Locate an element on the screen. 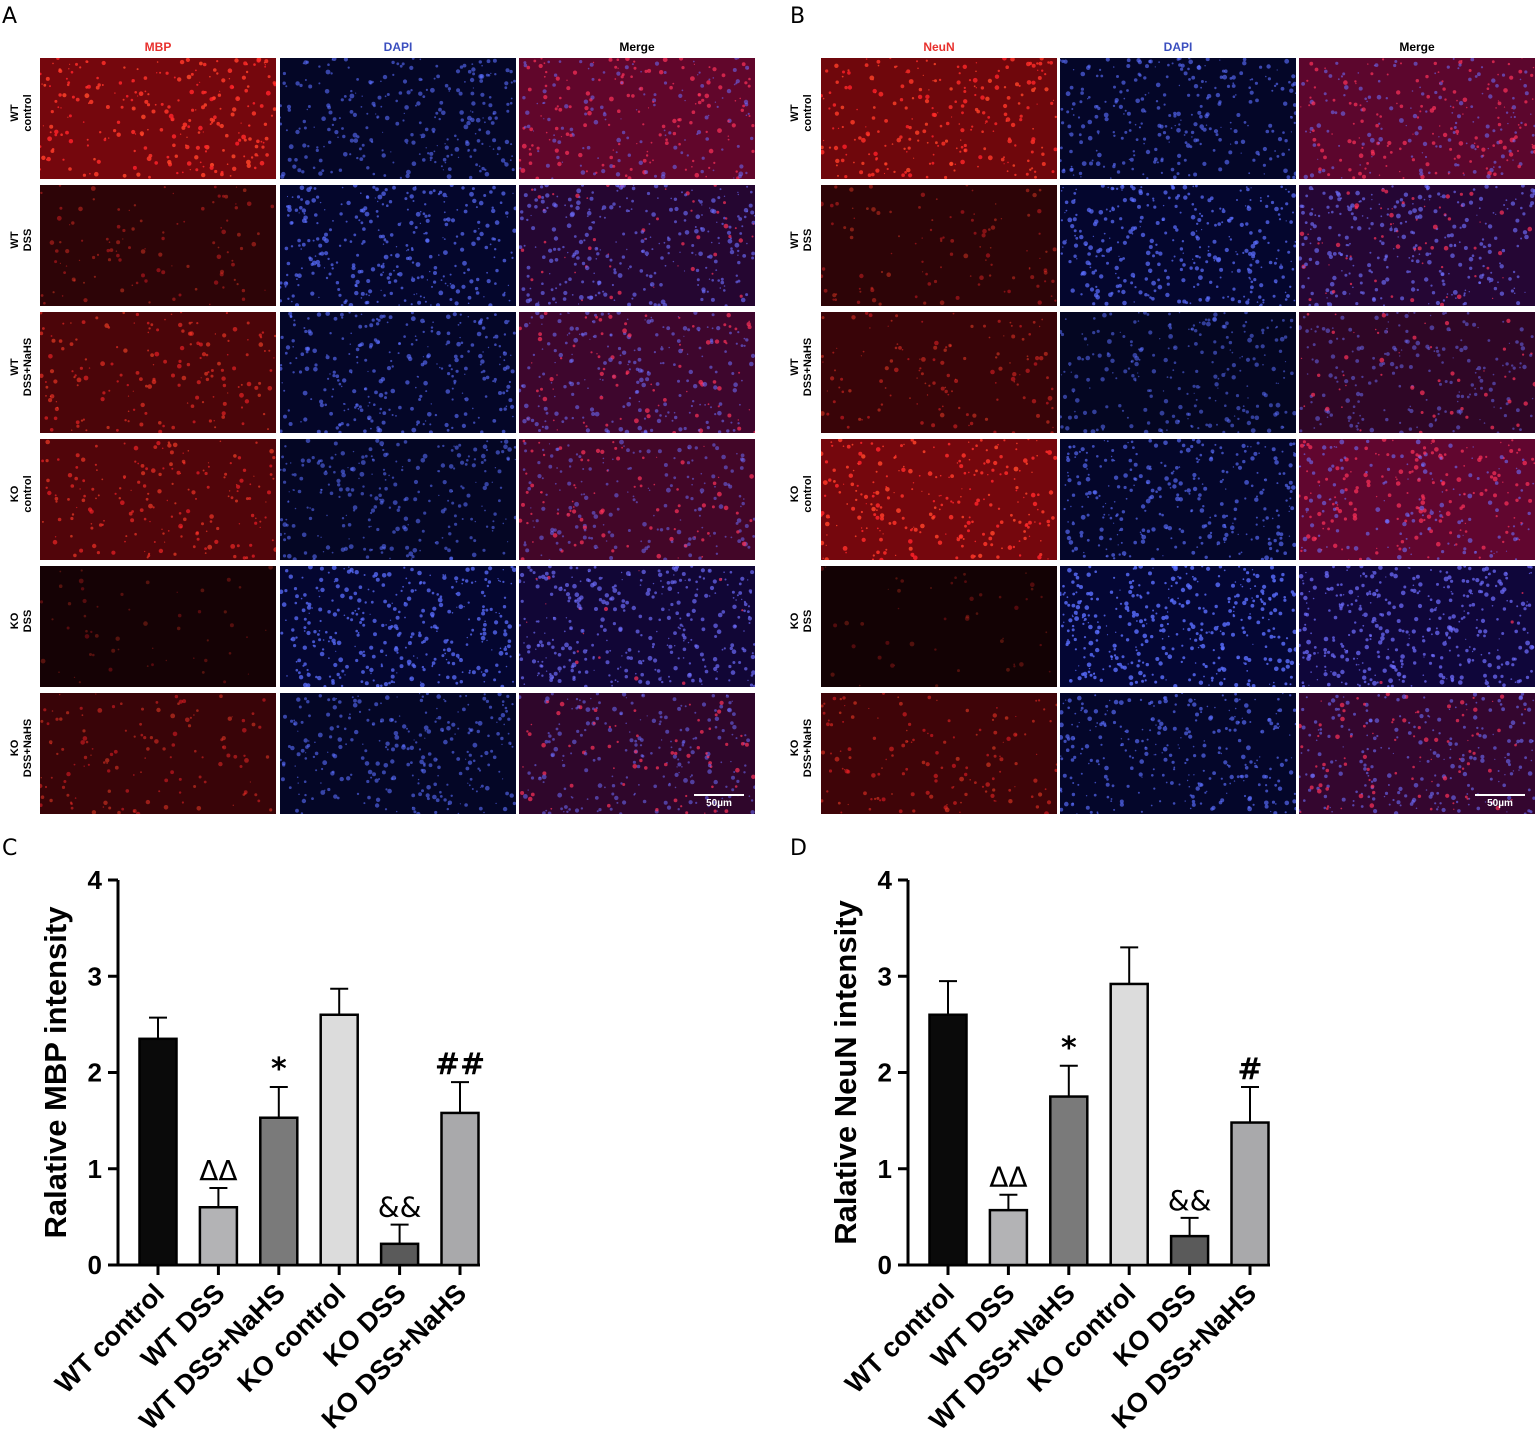 The image size is (1535, 1450). row-label-b-5: KO DSS is located at coordinates (801, 621).